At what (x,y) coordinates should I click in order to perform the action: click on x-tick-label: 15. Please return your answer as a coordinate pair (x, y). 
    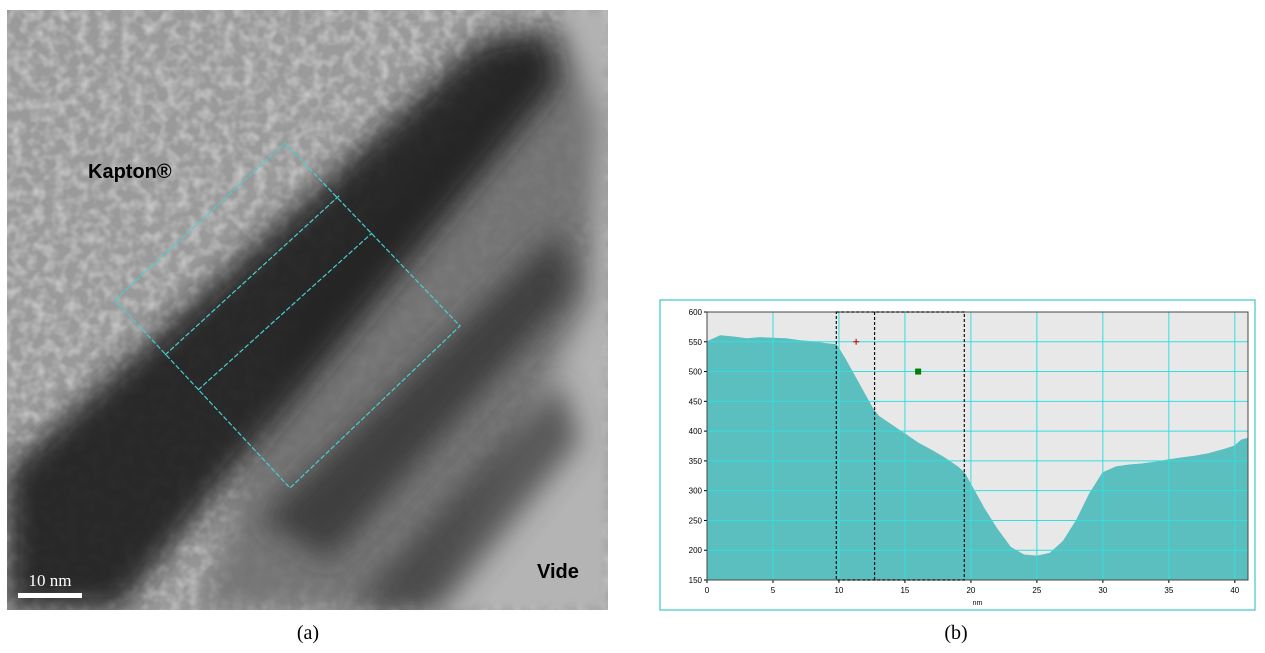
    Looking at the image, I should click on (904, 590).